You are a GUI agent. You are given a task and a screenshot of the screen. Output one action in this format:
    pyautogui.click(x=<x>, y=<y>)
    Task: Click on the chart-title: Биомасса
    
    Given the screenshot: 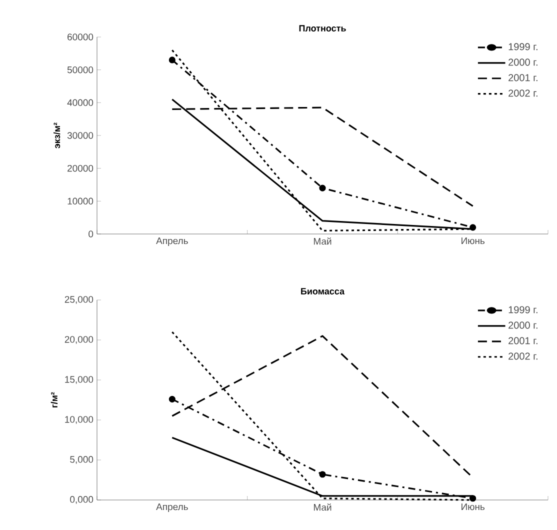 What is the action you would take?
    pyautogui.click(x=323, y=291)
    